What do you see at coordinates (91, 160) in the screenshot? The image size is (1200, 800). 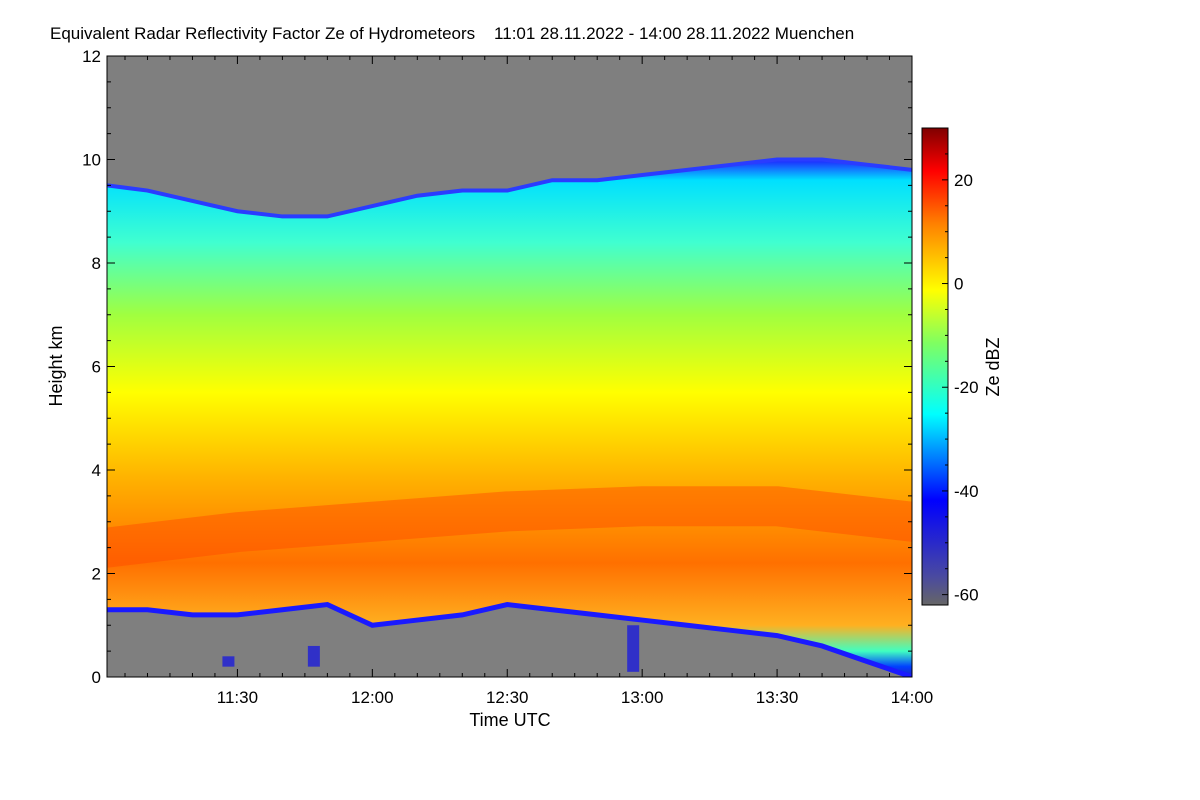 I see `y-tick-label: 10` at bounding box center [91, 160].